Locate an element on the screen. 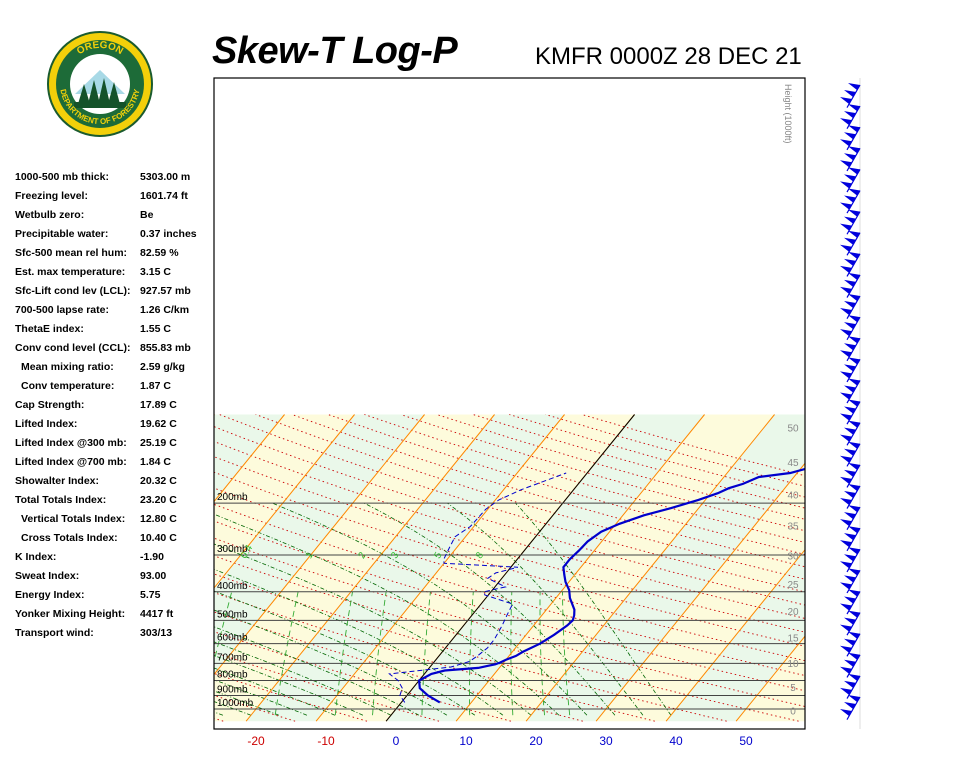 This screenshot has width=960, height=768. stat-label: Conv cond level (CCL): is located at coordinates (73, 348).